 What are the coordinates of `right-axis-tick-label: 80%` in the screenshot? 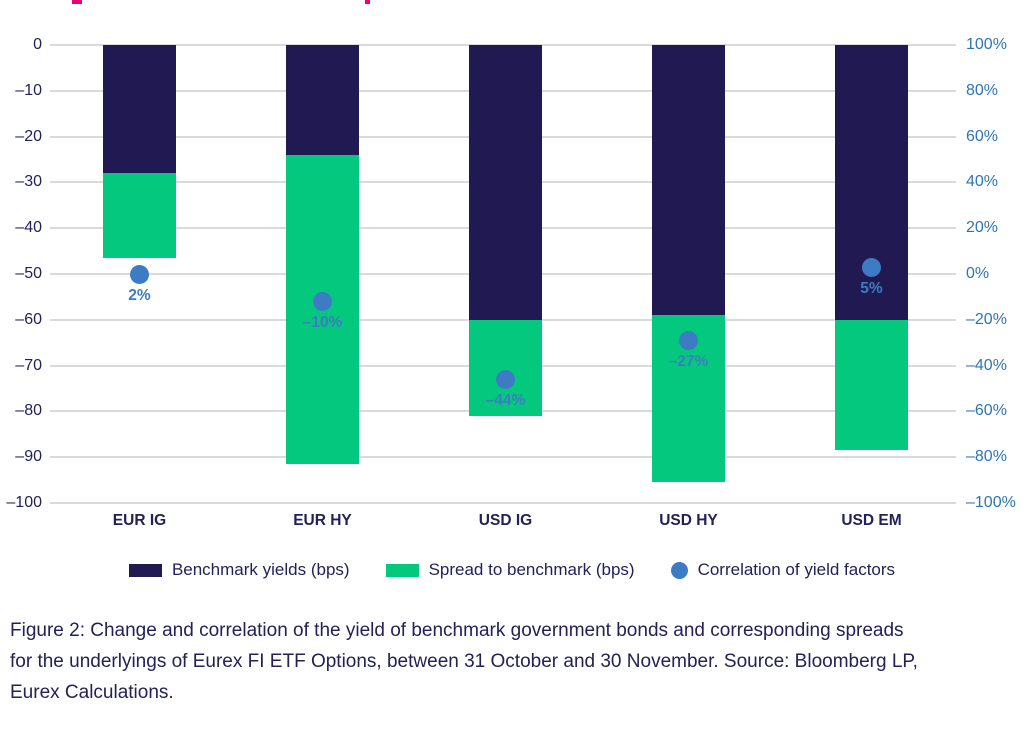 It's located at (982, 90).